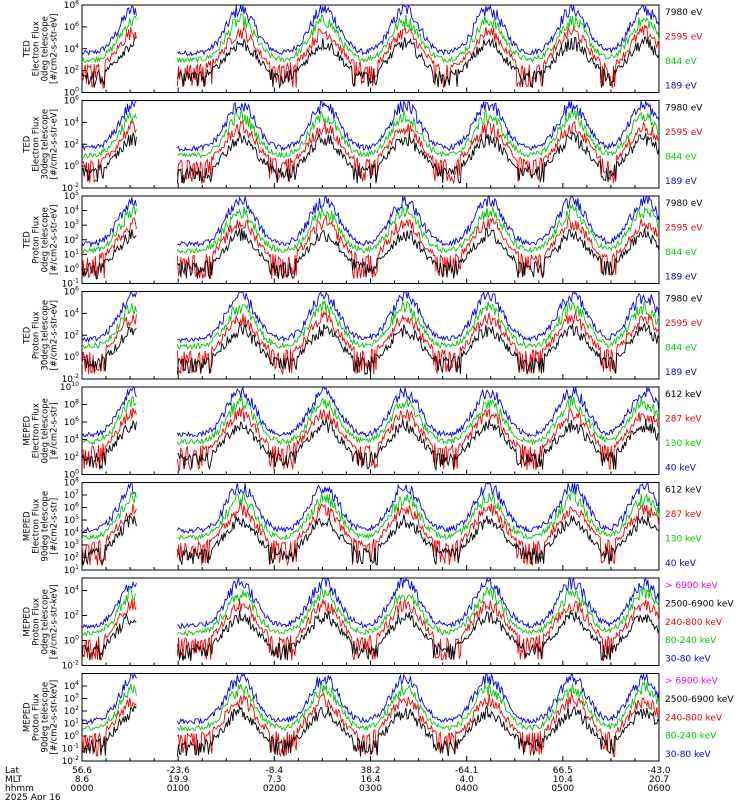 Image resolution: width=750 pixels, height=800 pixels. Describe the element at coordinates (370, 508) in the screenshot. I see `series-line-40-kev` at that location.